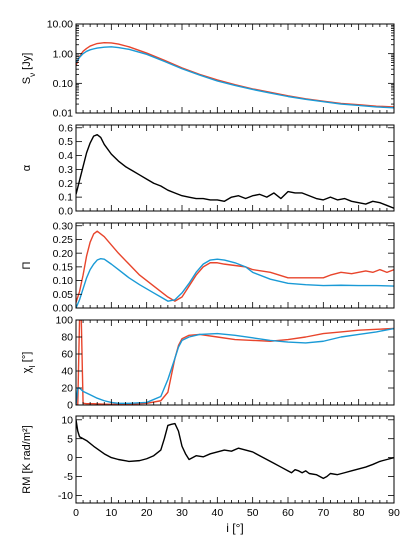 This screenshot has width=415, height=554. I want to click on x-axis-label: i [°], so click(234, 528).